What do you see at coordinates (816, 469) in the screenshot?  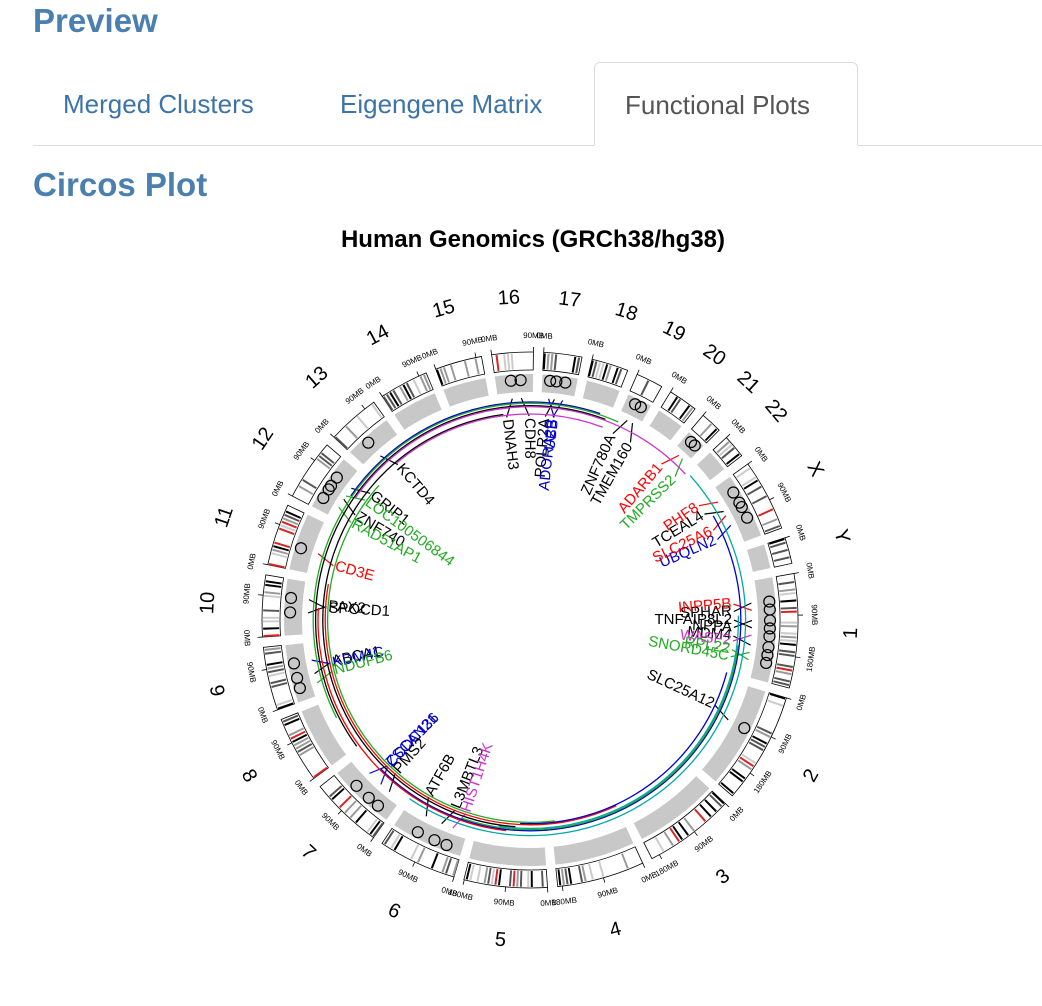 I see `chromosome-label-X: X` at bounding box center [816, 469].